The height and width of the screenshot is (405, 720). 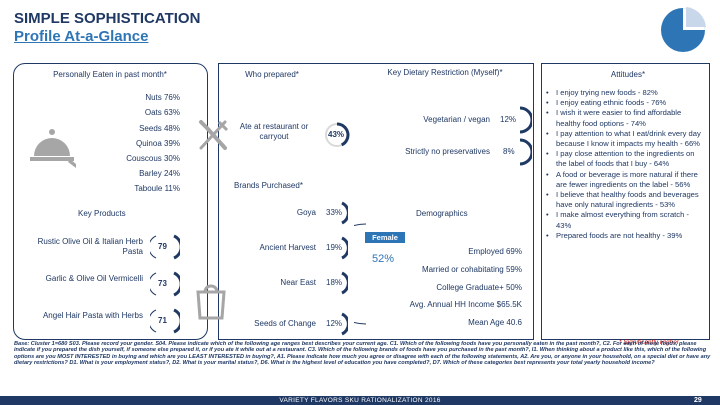 I want to click on attitude-item: I enjoy trying new foods - 82%, so click(x=625, y=93).